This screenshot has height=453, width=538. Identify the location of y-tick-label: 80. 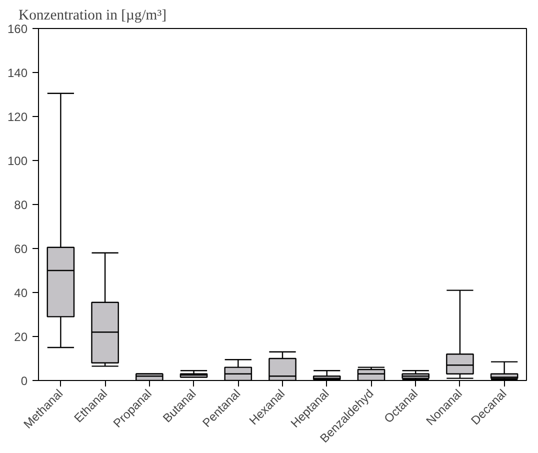
(21, 205).